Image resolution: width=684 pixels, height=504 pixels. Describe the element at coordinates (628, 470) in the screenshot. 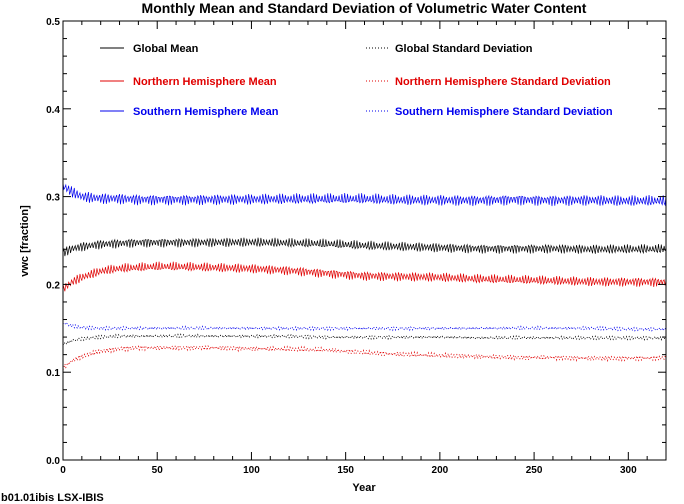

I see `x-tick-label: 300` at that location.